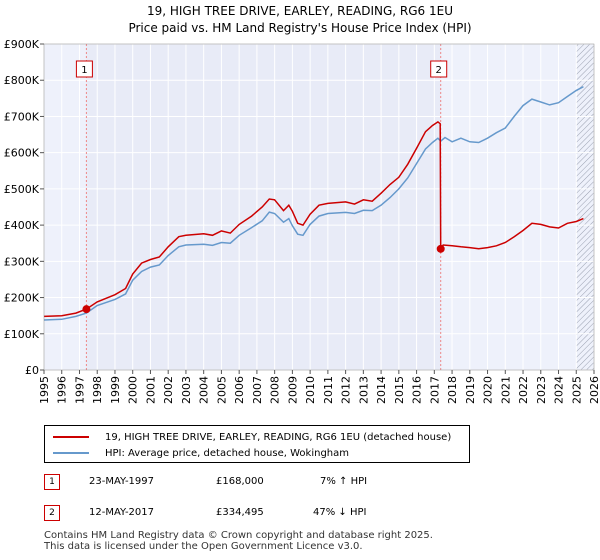 The width and height of the screenshot is (600, 560). What do you see at coordinates (22, 225) in the screenshot?
I see `y-tick-label: £400K` at bounding box center [22, 225].